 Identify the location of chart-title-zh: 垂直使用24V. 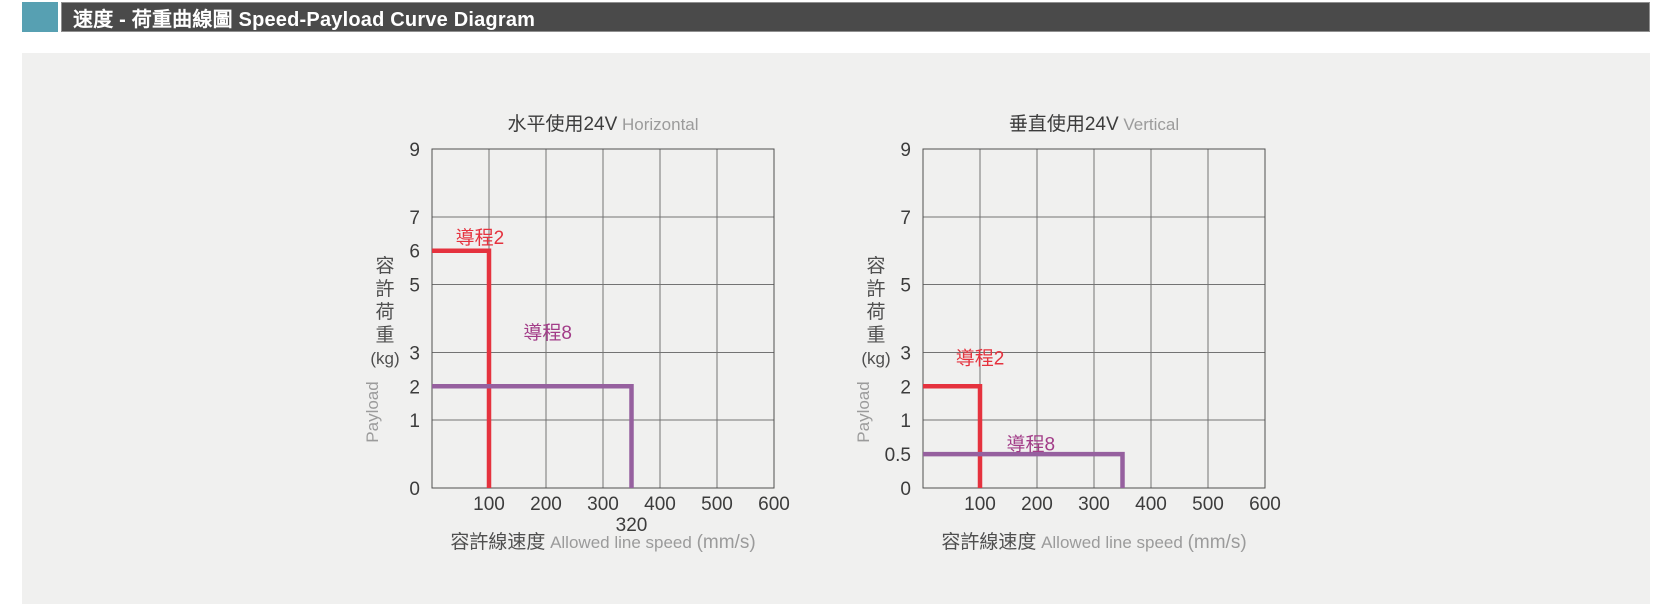
(1064, 124).